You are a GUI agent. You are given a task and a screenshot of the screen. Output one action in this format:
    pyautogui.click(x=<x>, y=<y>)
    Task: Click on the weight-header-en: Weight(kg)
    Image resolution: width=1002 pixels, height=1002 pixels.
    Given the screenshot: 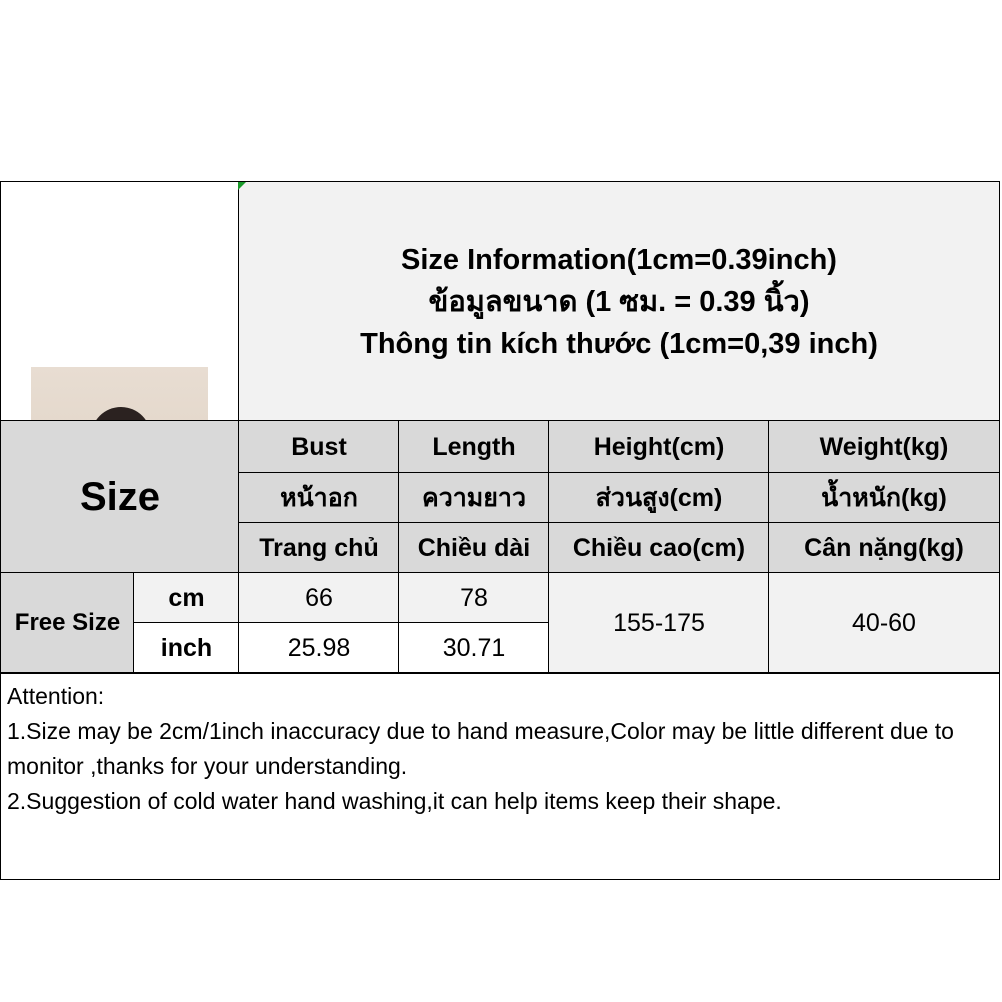 What is the action you would take?
    pyautogui.click(x=884, y=447)
    